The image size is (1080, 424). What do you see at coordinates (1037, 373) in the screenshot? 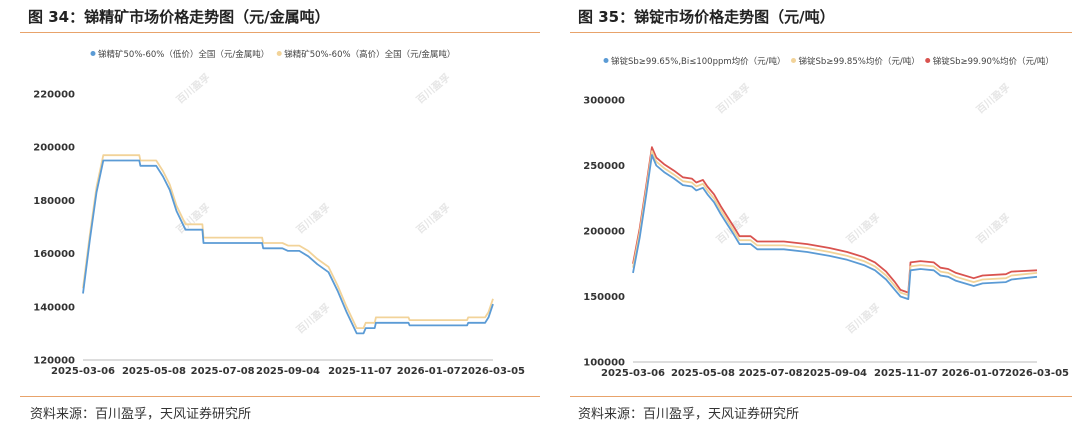
I see `right-x-tick-6: 2026-03-05` at bounding box center [1037, 373].